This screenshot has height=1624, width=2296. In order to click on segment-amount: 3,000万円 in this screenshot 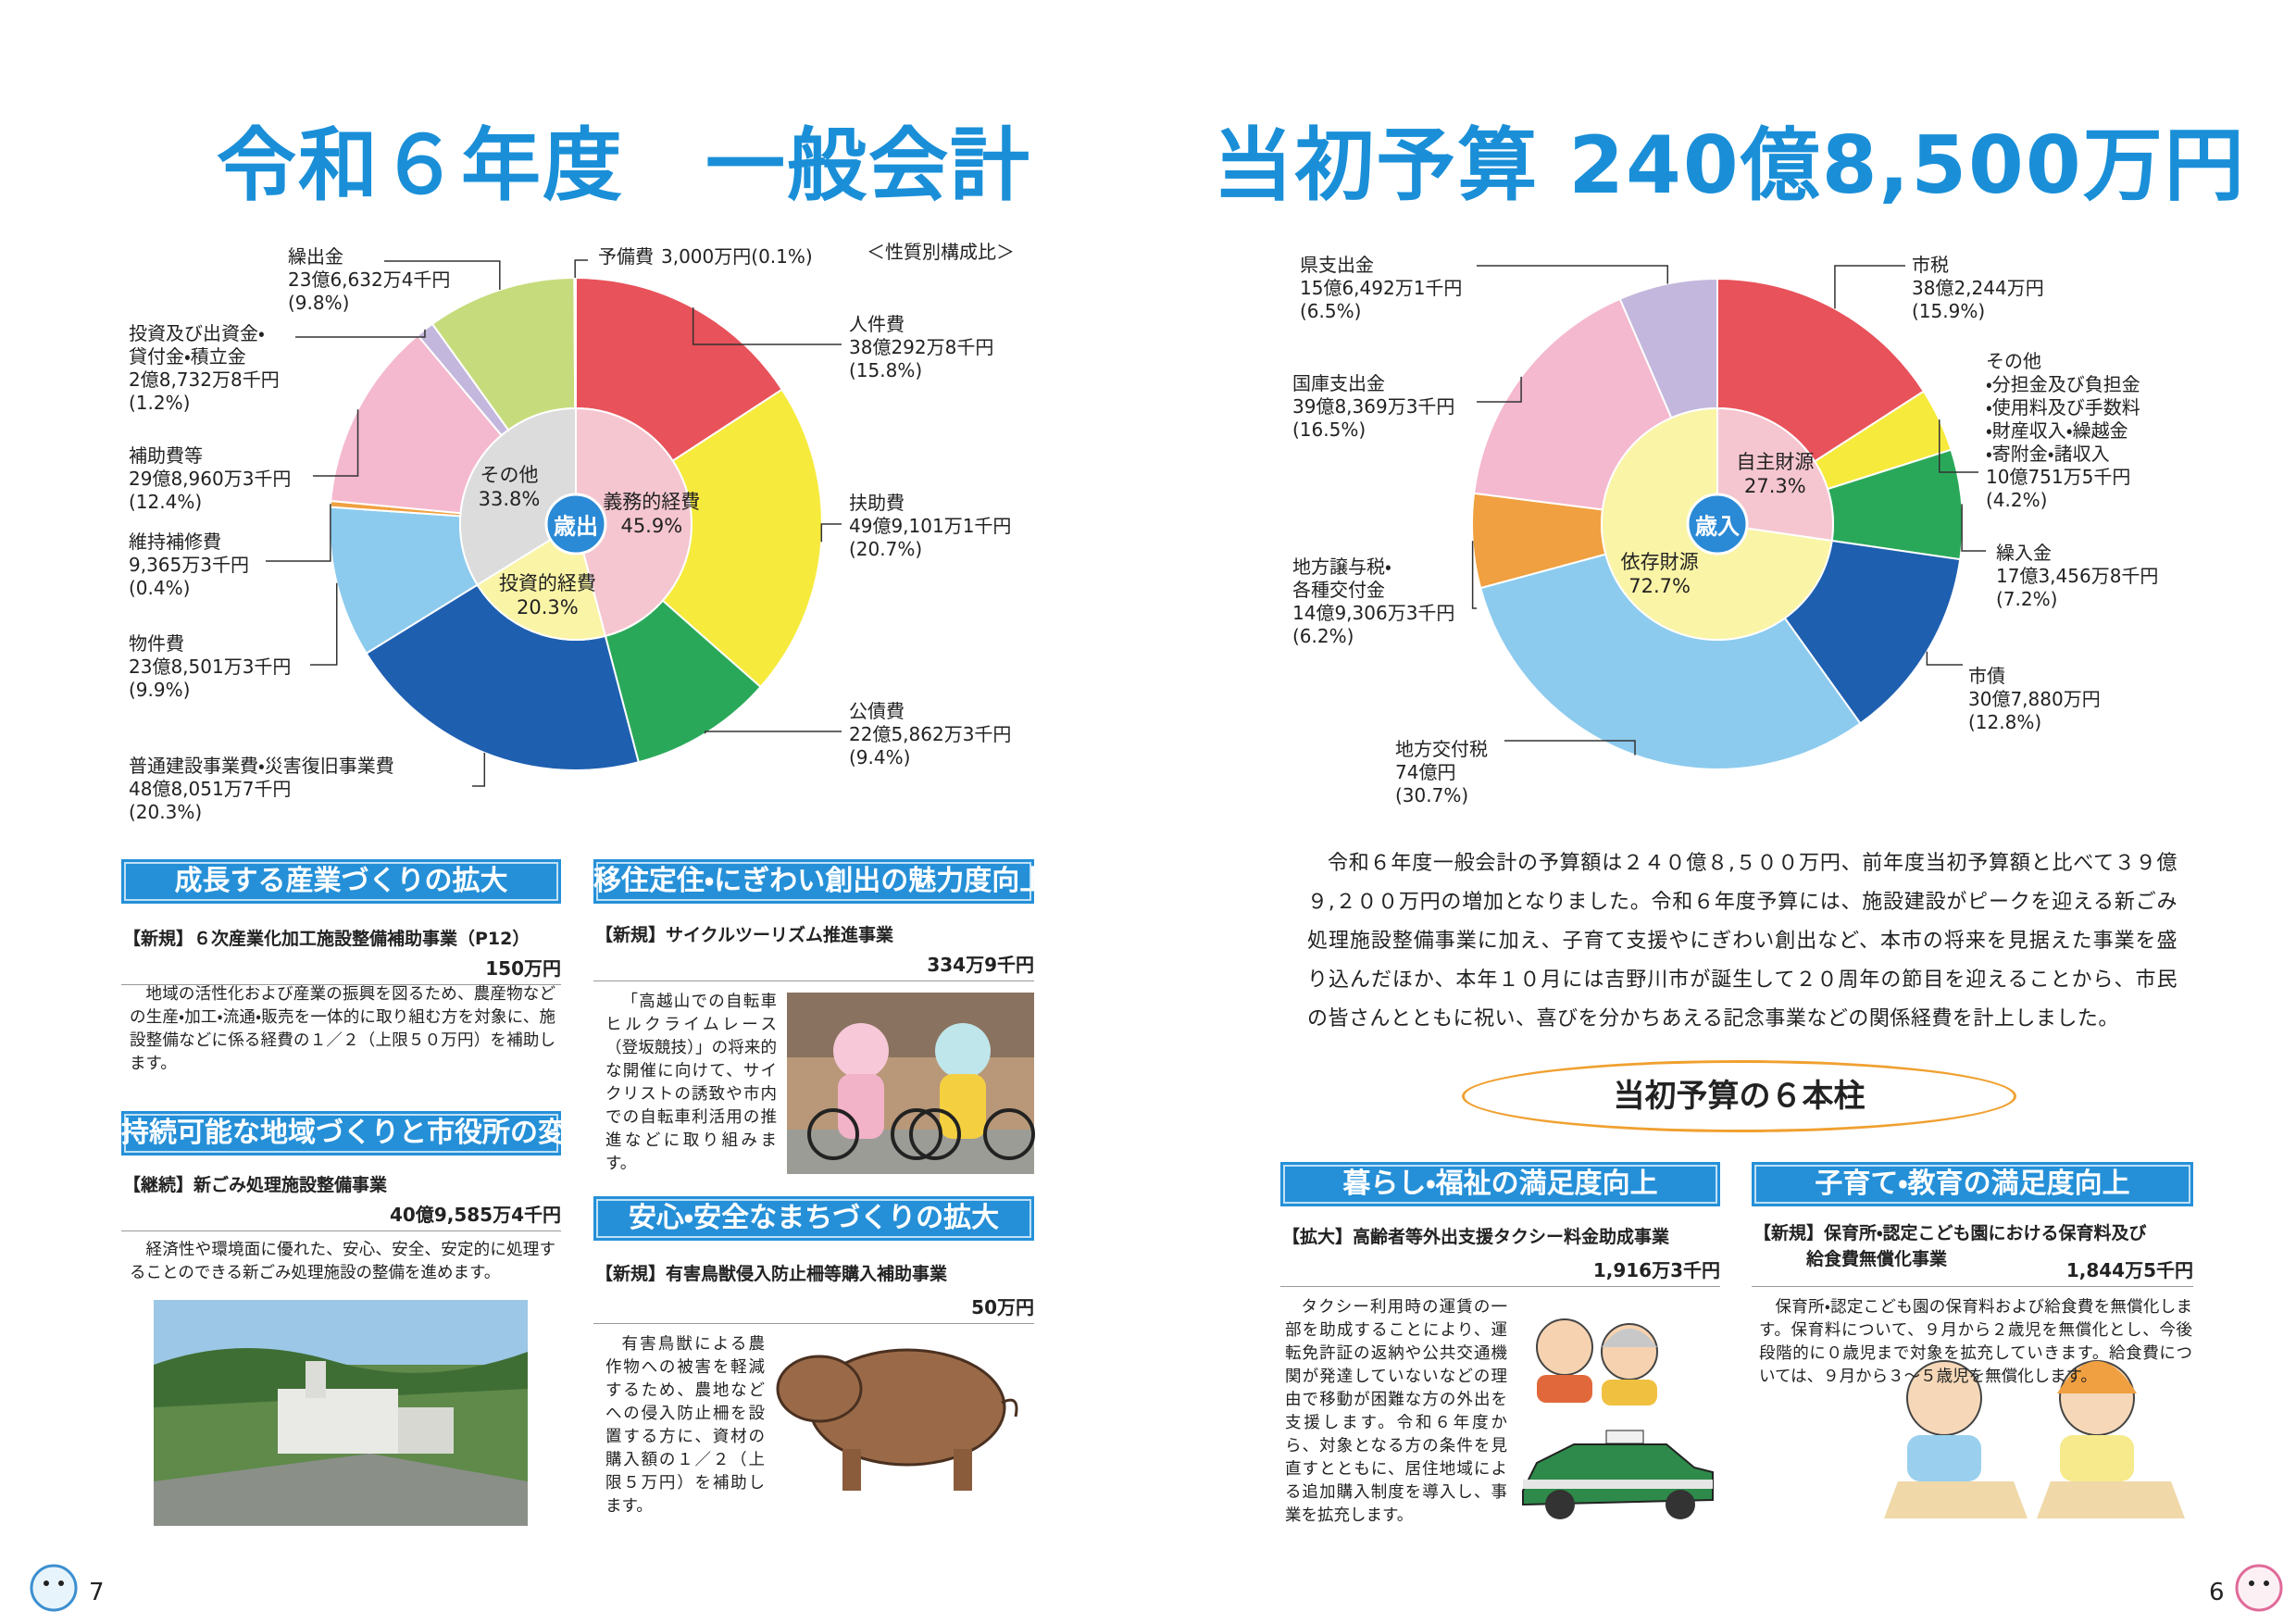, I will do `click(706, 256)`.